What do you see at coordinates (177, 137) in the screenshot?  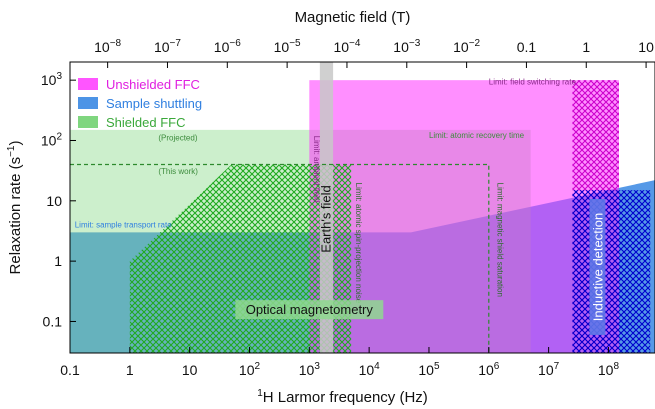 I see `ann-projected: (Projected)` at bounding box center [177, 137].